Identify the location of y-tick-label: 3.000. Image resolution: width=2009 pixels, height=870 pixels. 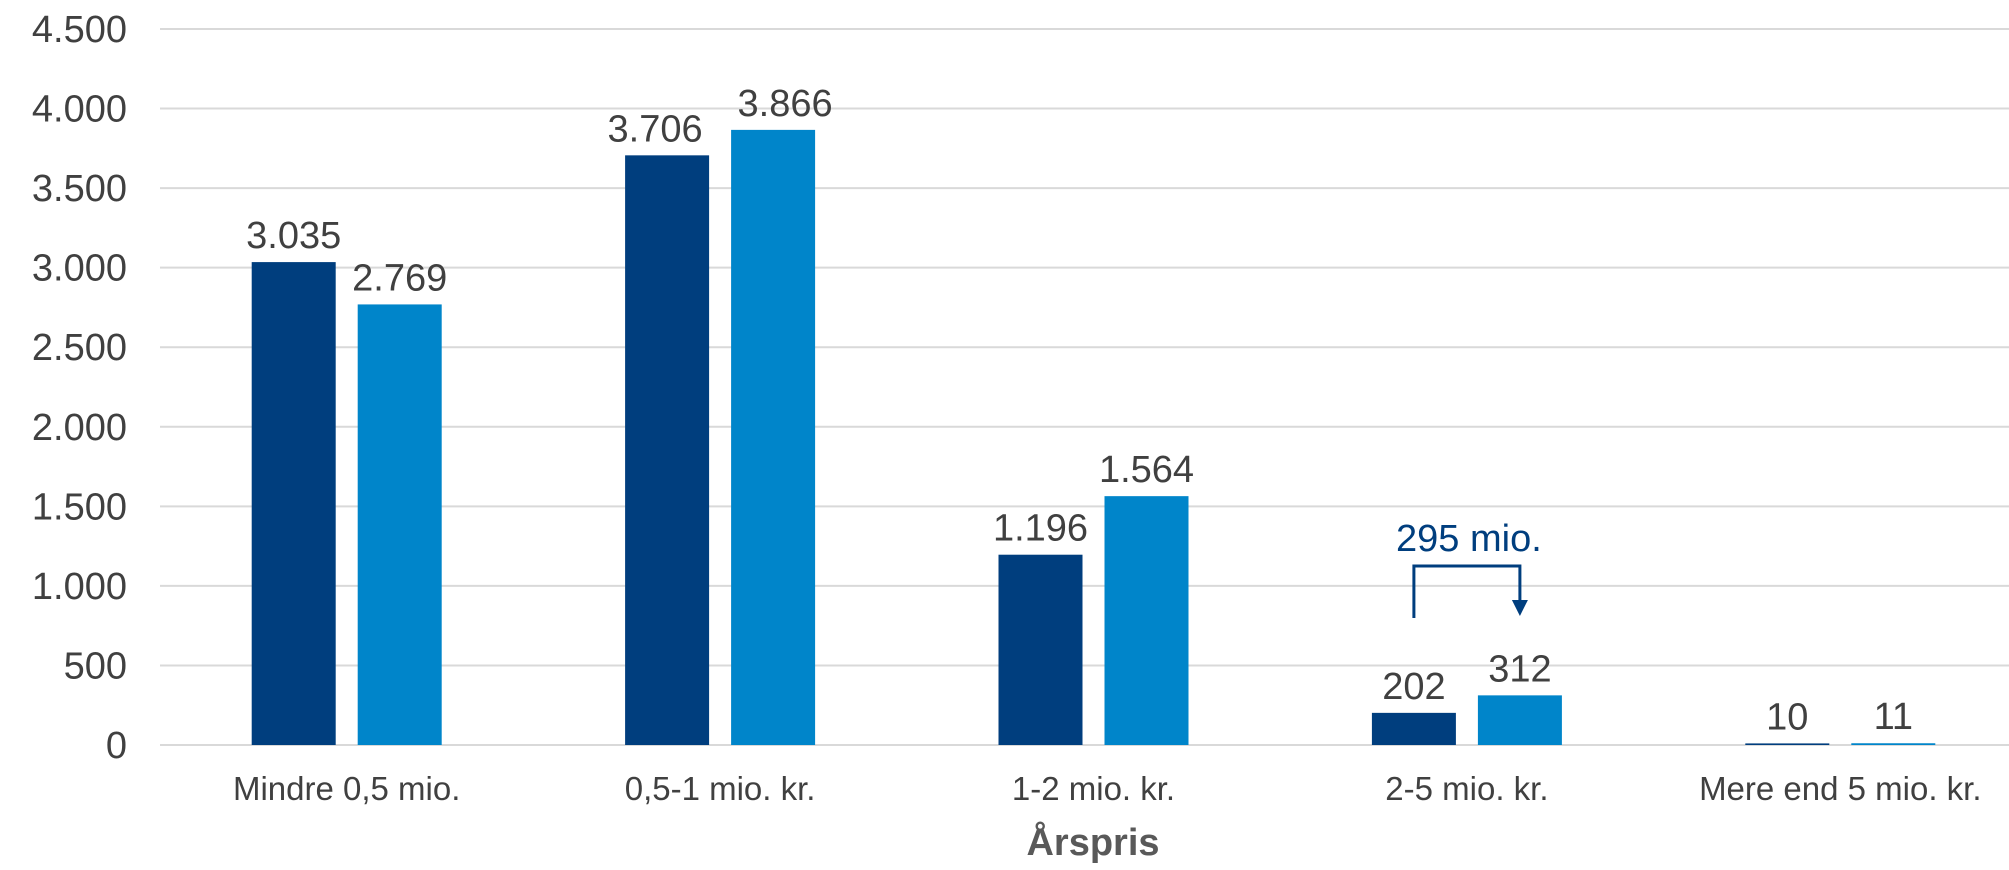
(79, 269).